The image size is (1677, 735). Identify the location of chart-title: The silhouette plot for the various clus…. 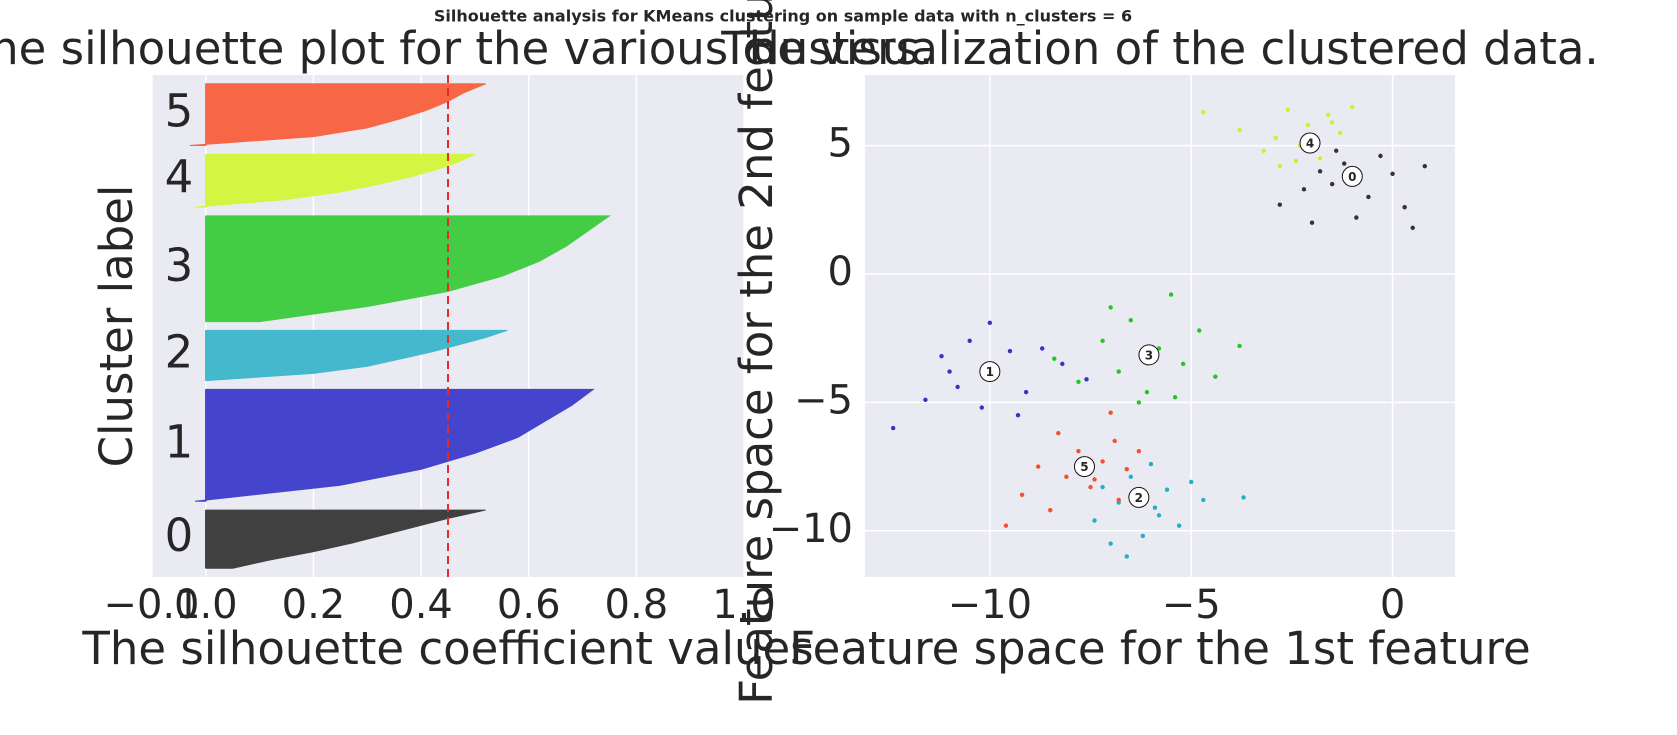
(466, 48).